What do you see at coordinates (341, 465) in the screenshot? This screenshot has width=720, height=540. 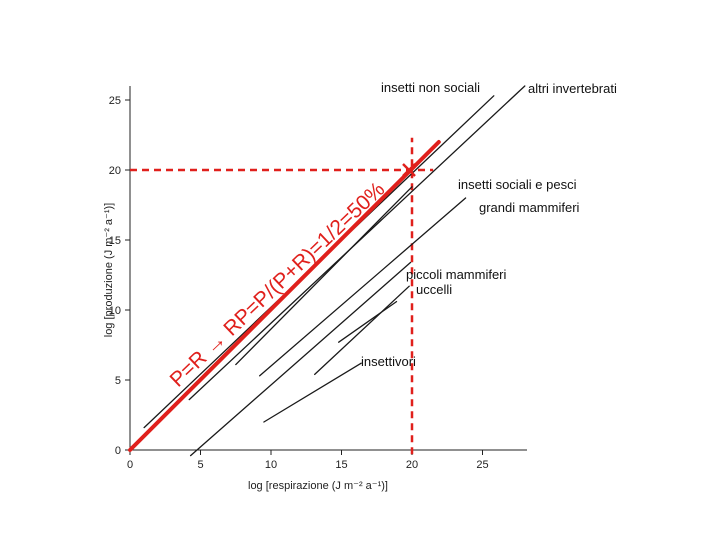 I see `x-tick-label: 15` at bounding box center [341, 465].